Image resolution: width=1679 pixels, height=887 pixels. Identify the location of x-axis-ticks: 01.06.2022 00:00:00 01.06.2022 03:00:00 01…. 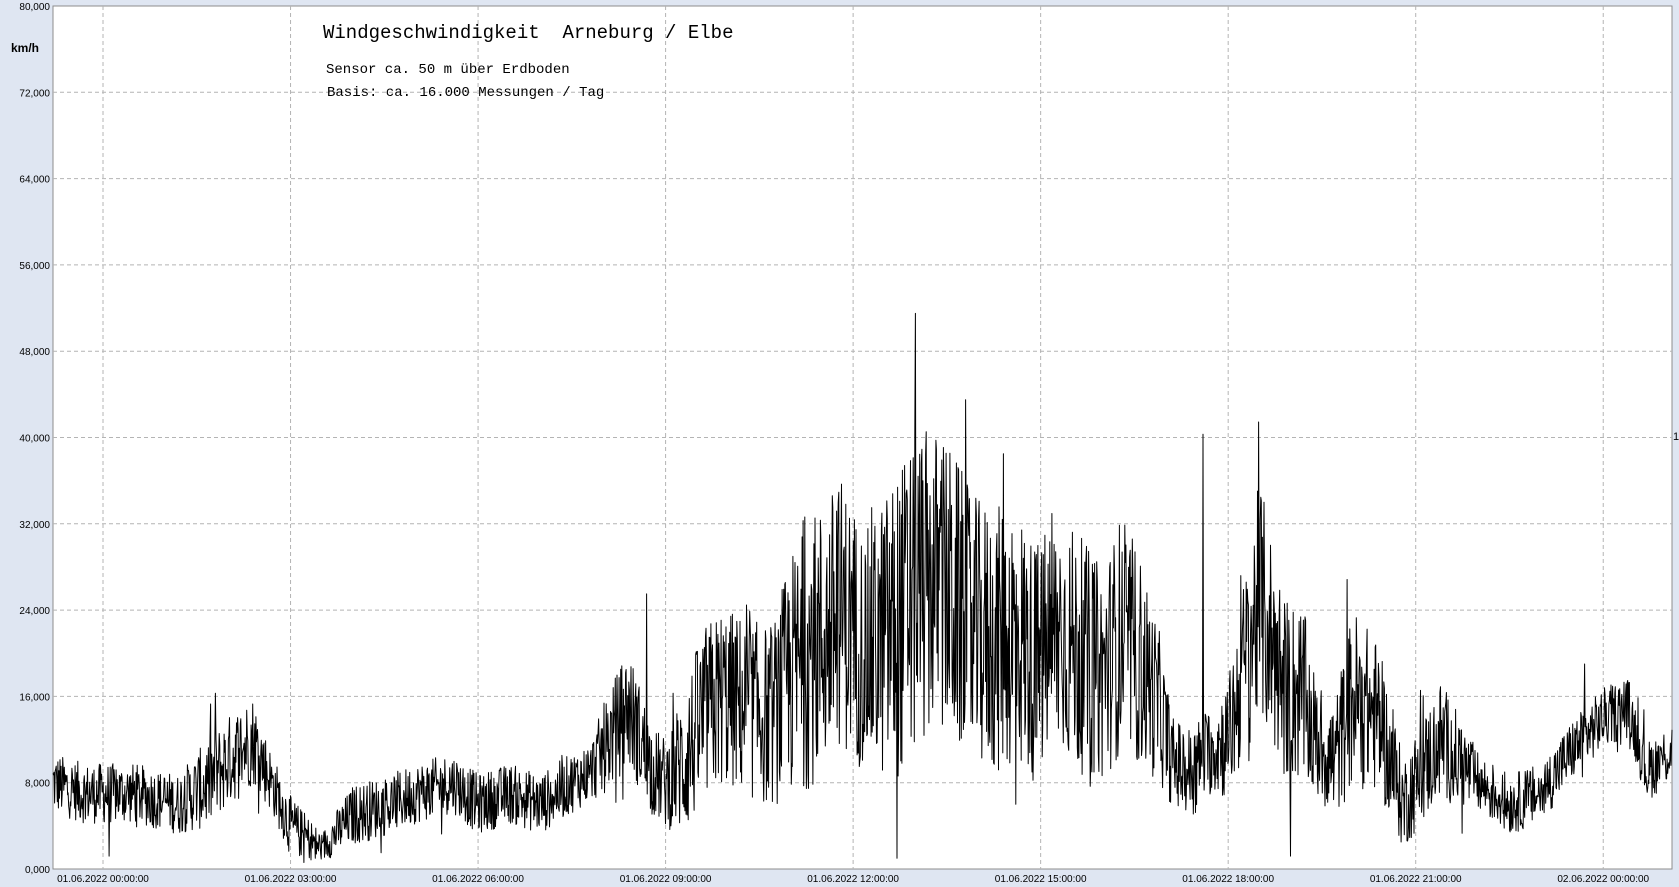
(853, 879).